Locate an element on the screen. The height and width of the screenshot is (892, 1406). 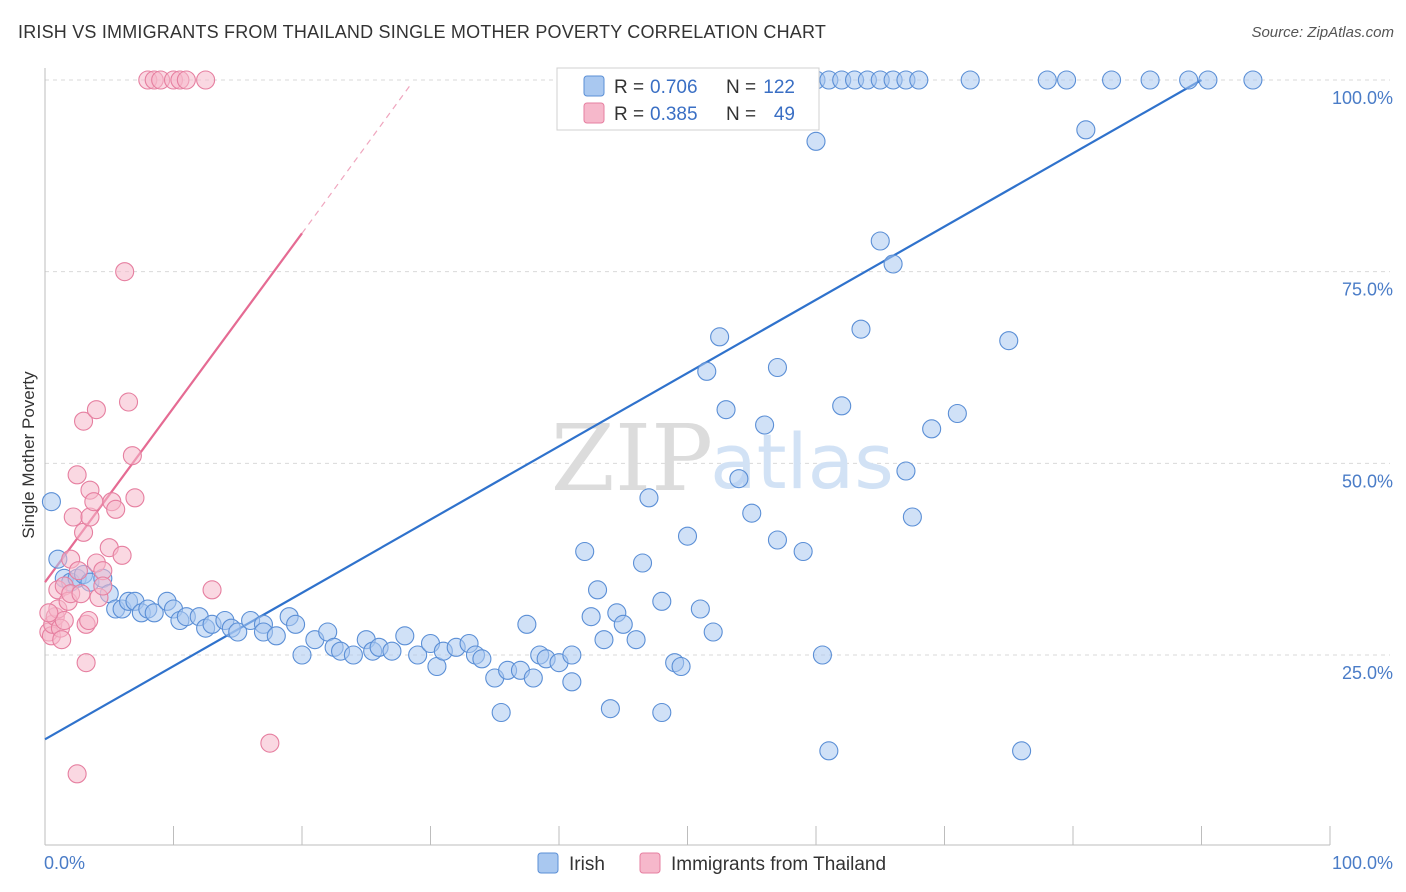
y-tick-label-75: 75.0% is located at coordinates (1367, 290).